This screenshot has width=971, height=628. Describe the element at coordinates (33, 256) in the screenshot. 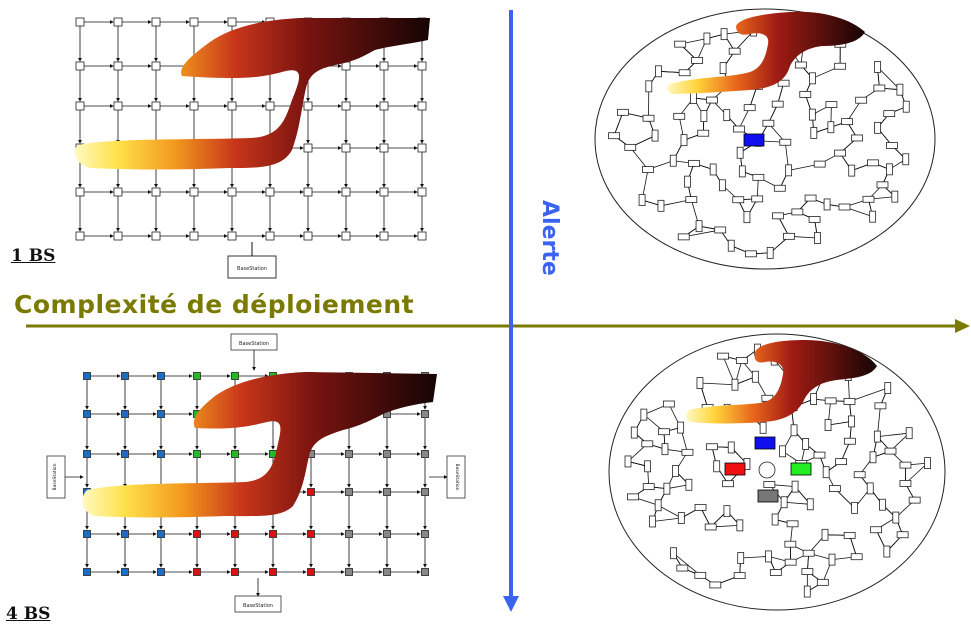

I see `one-bs-label: 1 BS` at that location.